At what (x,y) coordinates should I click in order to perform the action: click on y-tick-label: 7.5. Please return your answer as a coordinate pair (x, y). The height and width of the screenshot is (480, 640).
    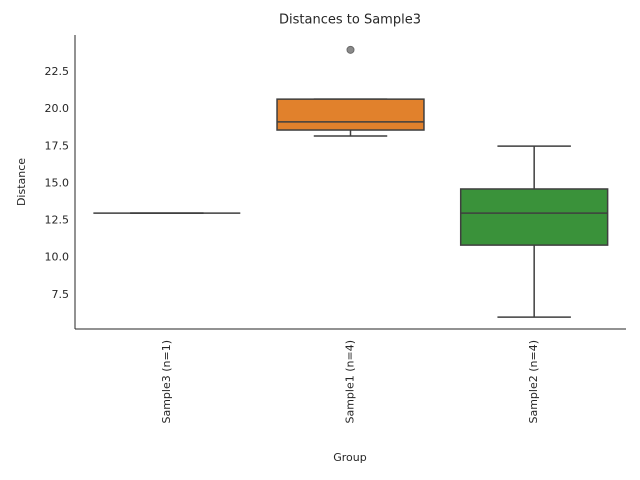
    Looking at the image, I should click on (61, 294).